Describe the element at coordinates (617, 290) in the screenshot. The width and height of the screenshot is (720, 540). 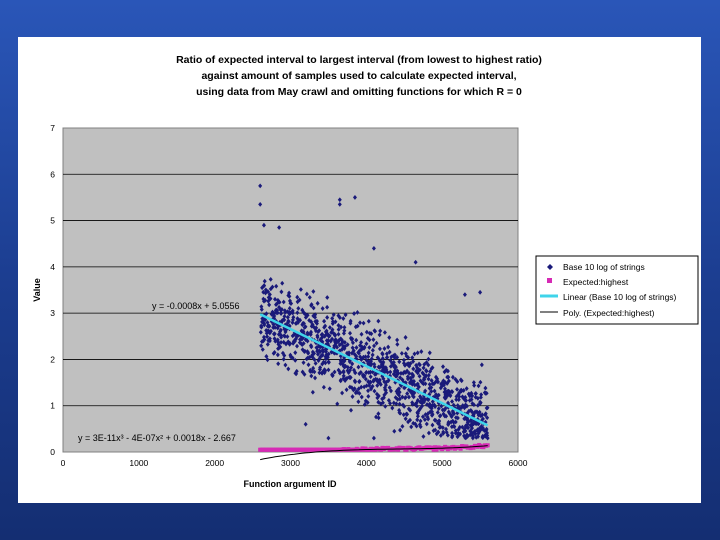
I see `legend-box` at that location.